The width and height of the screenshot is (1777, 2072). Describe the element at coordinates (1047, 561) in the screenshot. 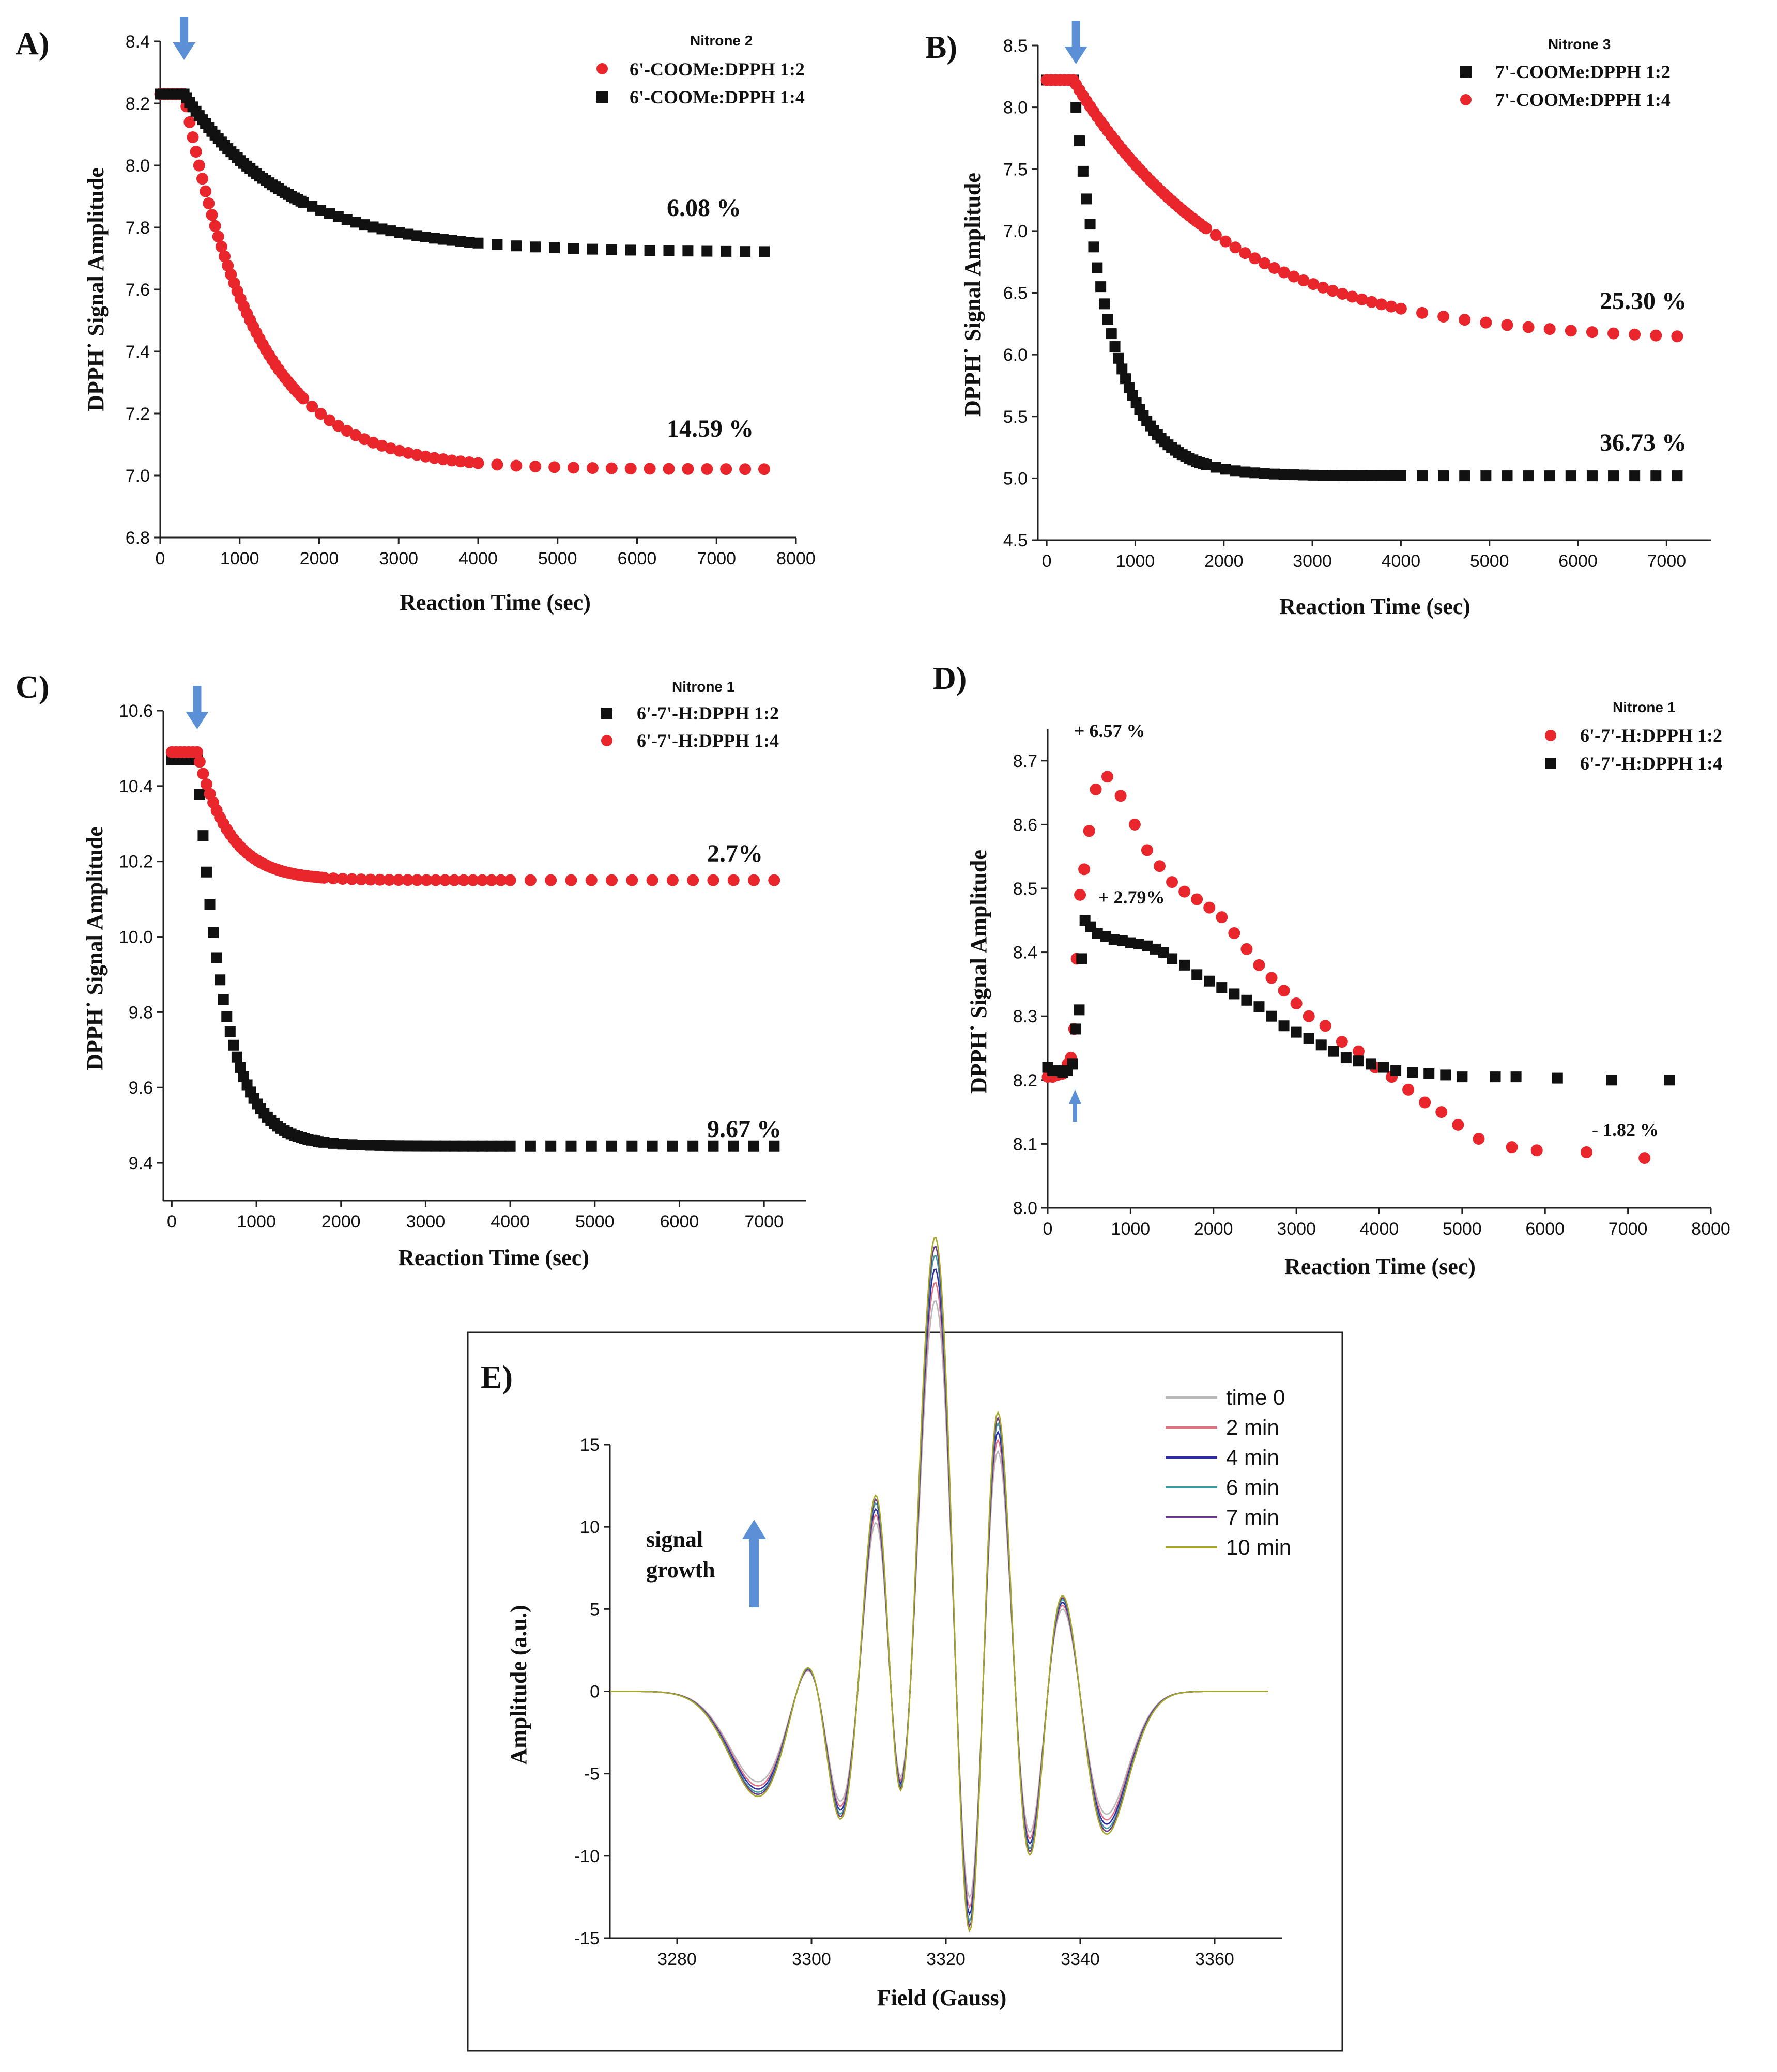

I see `panel-b-x-tick-label: 0` at that location.